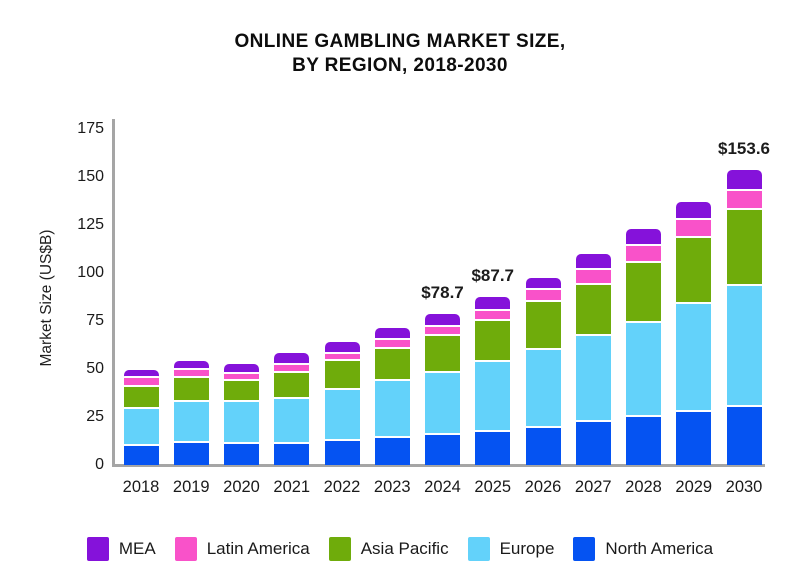 The image size is (800, 583). What do you see at coordinates (388, 549) in the screenshot?
I see `legend-item-asia-pacific: Asia Pacific` at bounding box center [388, 549].